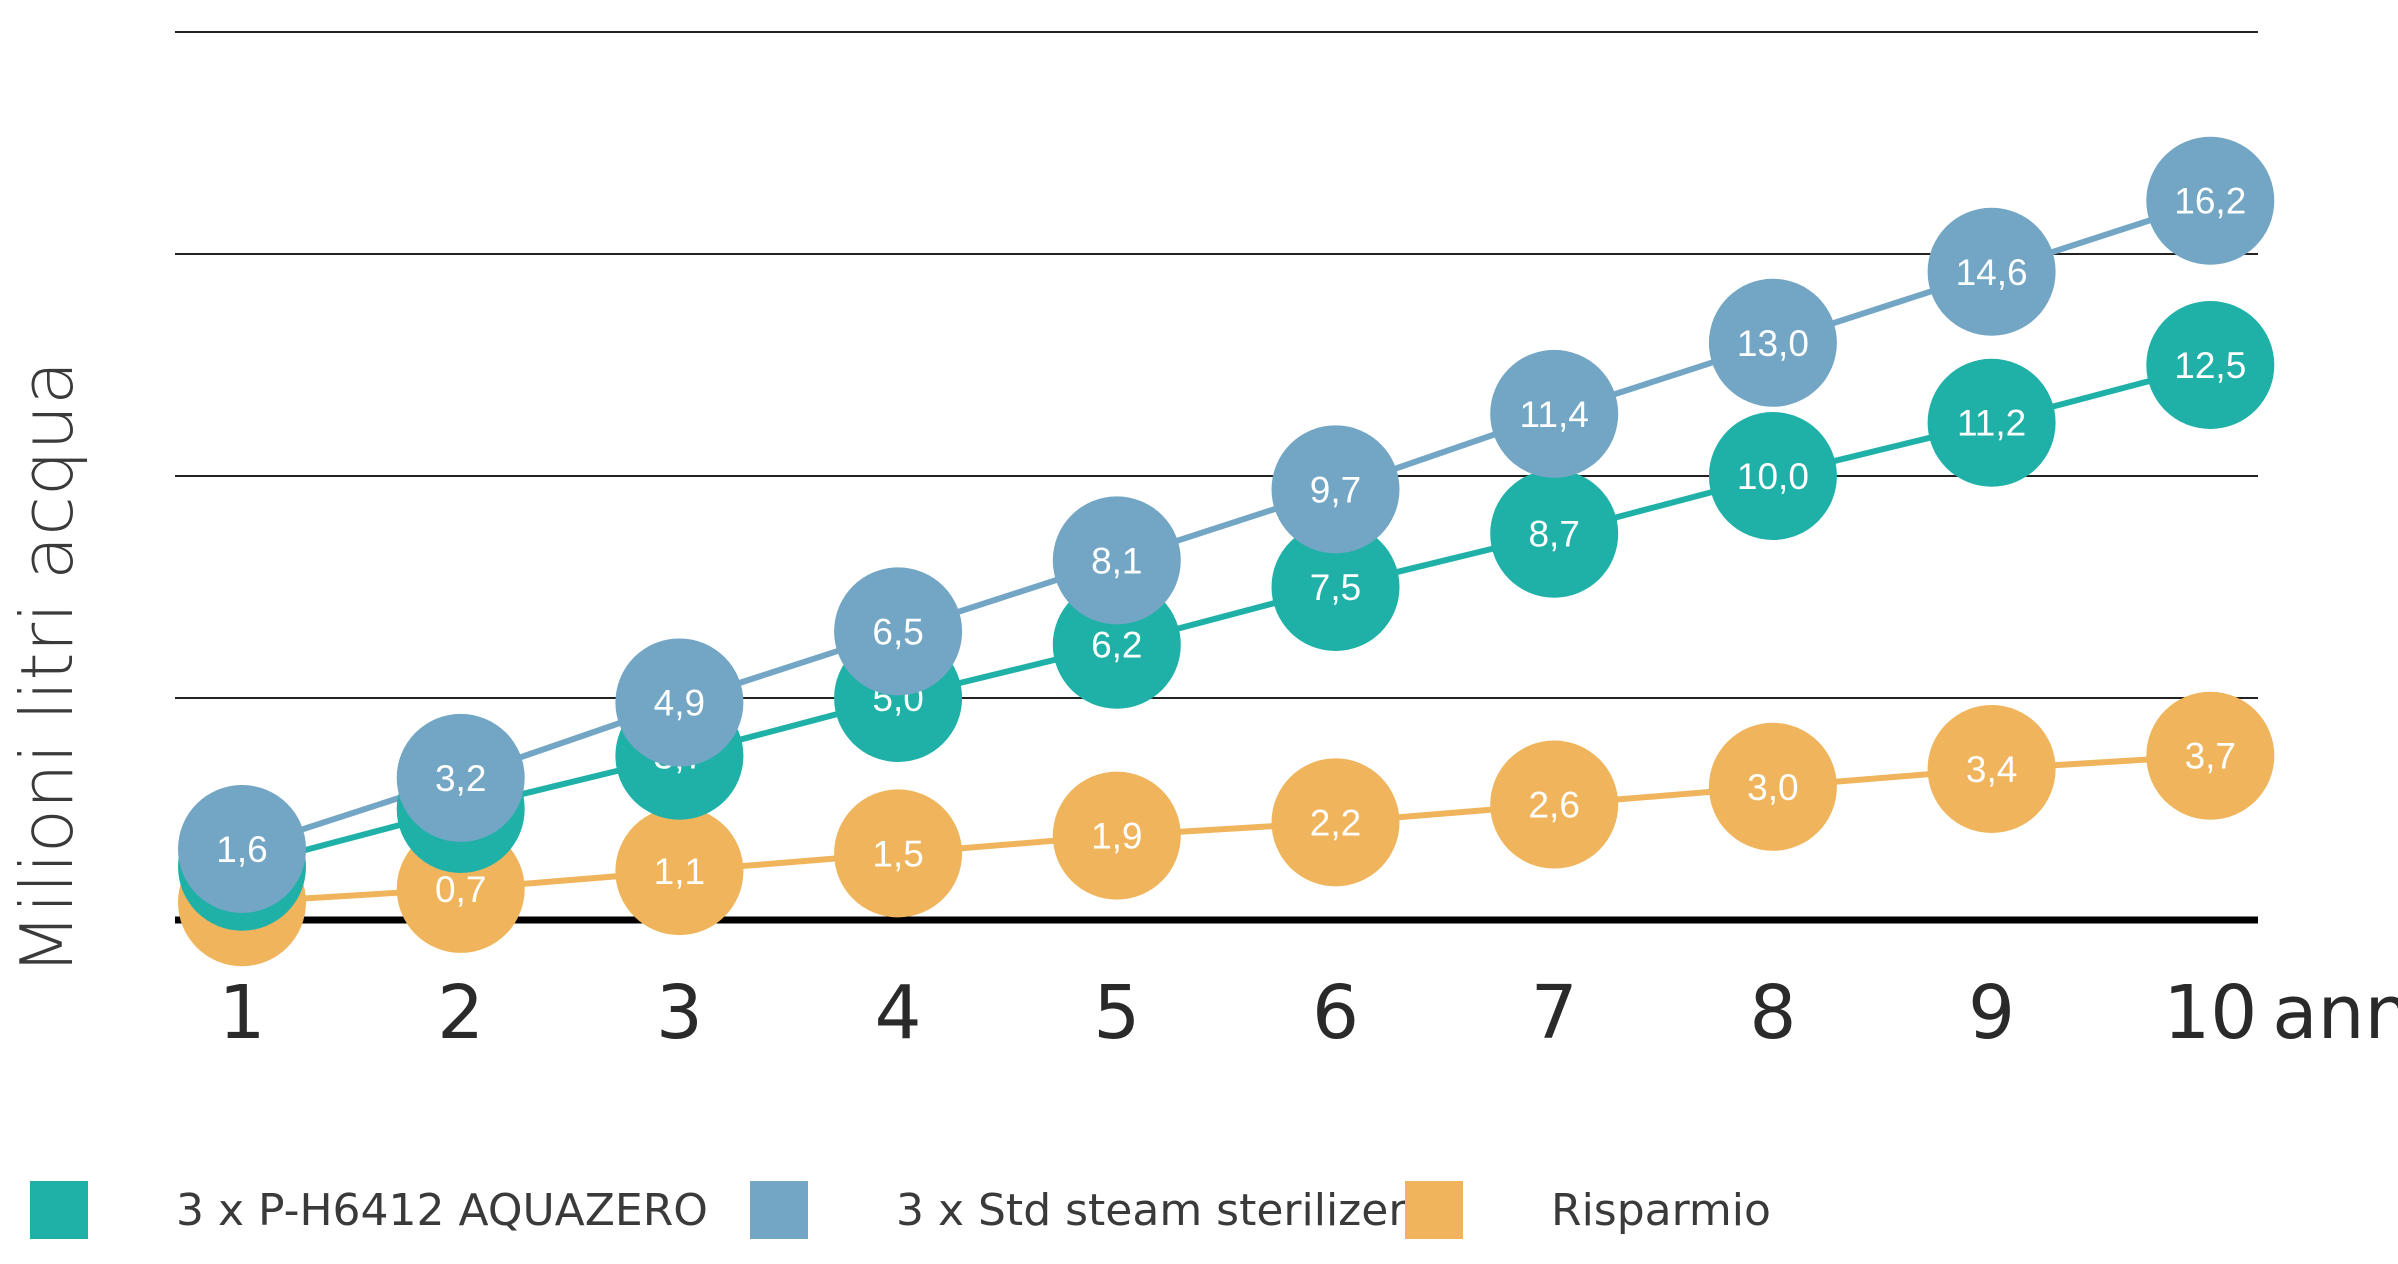 Image resolution: width=2398 pixels, height=1264 pixels. I want to click on x-tick-label: 3, so click(679, 1013).